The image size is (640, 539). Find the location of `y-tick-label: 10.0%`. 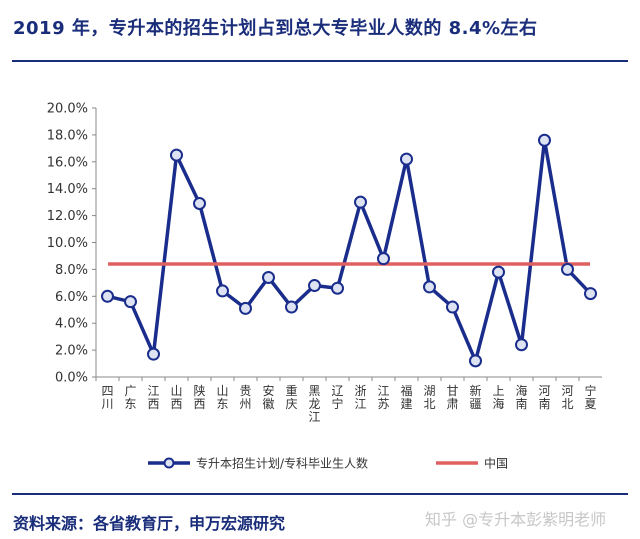

y-tick-label: 10.0% is located at coordinates (67, 243).